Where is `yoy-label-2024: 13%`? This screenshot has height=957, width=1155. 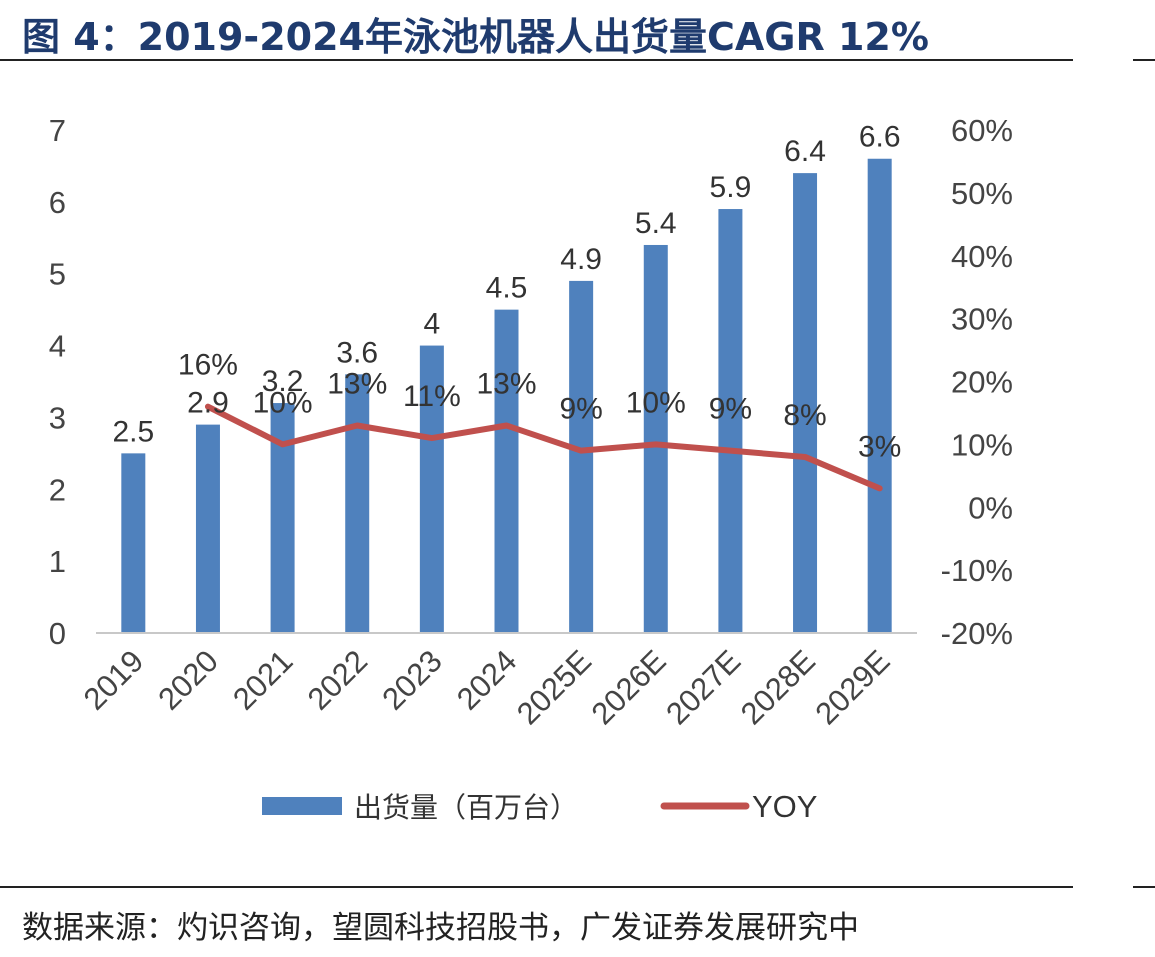 yoy-label-2024: 13% is located at coordinates (506, 384).